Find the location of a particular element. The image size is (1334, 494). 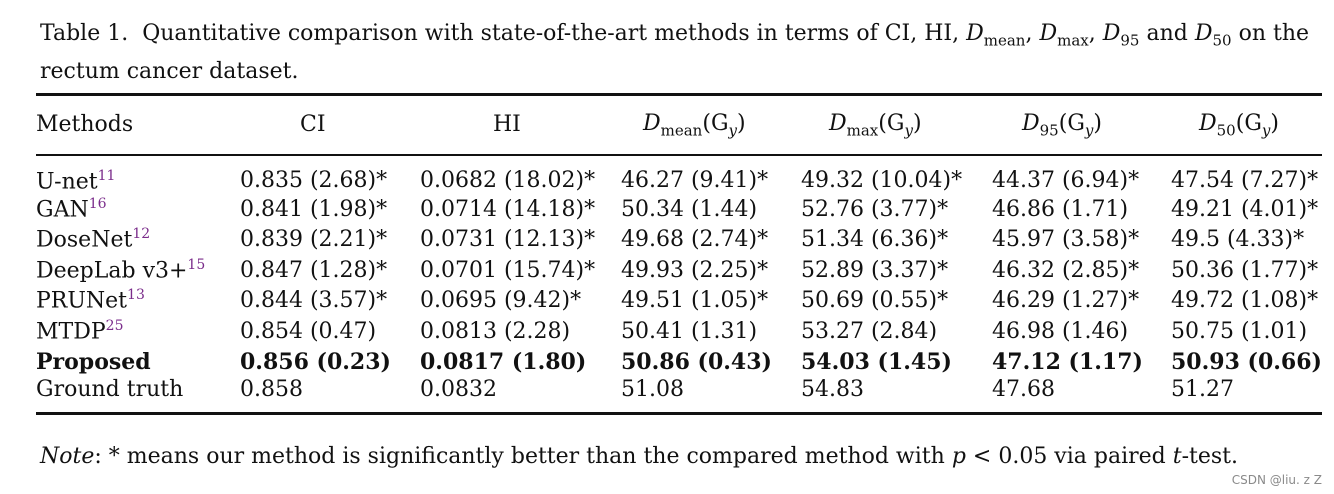

note-text-b: < 0.05 via paired is located at coordinates (1069, 456).